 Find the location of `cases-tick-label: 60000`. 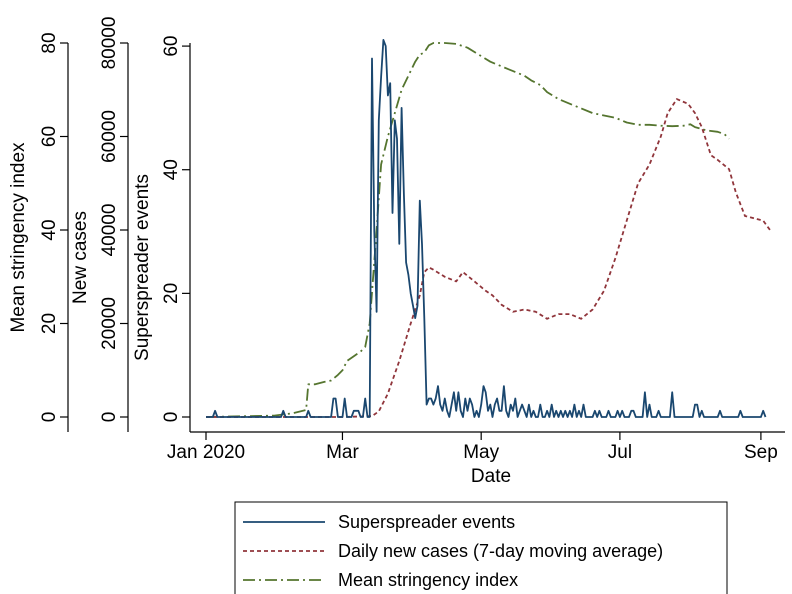

cases-tick-label: 60000 is located at coordinates (109, 136).